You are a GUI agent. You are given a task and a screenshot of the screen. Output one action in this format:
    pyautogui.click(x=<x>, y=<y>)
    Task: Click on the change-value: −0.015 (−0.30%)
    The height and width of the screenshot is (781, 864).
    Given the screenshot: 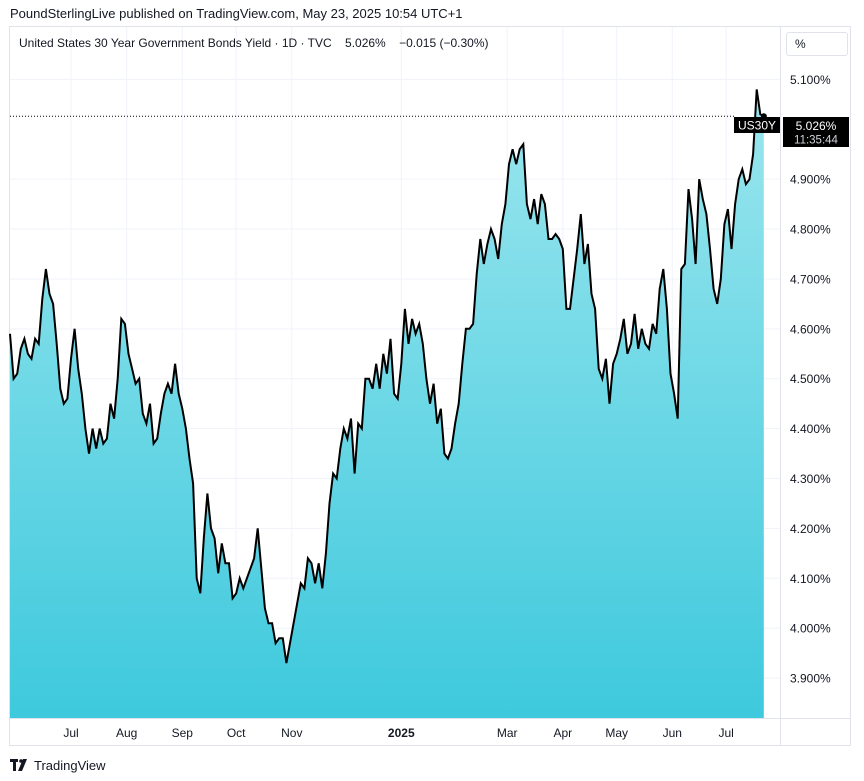 What is the action you would take?
    pyautogui.click(x=444, y=43)
    